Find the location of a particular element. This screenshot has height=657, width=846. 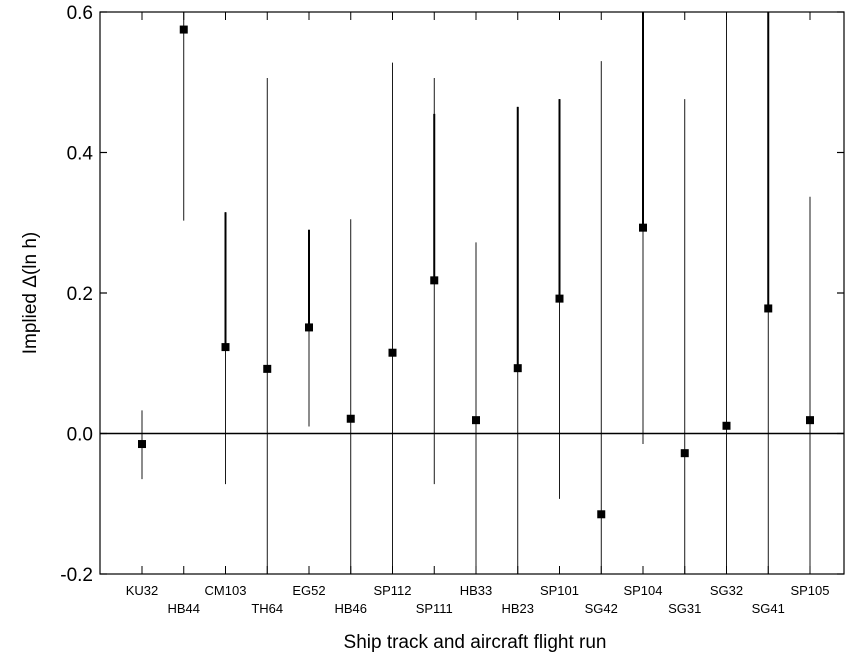

x-tick-label: HB23 is located at coordinates (517, 608).